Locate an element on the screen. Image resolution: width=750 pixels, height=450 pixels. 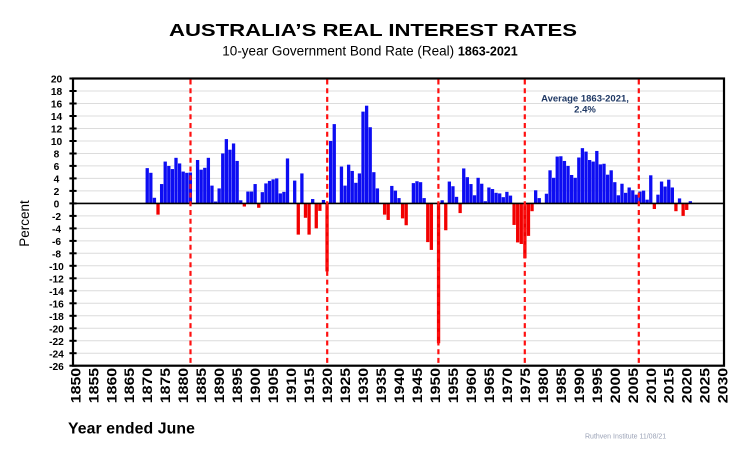
svg-text: 2010 is located at coordinates (651, 386).